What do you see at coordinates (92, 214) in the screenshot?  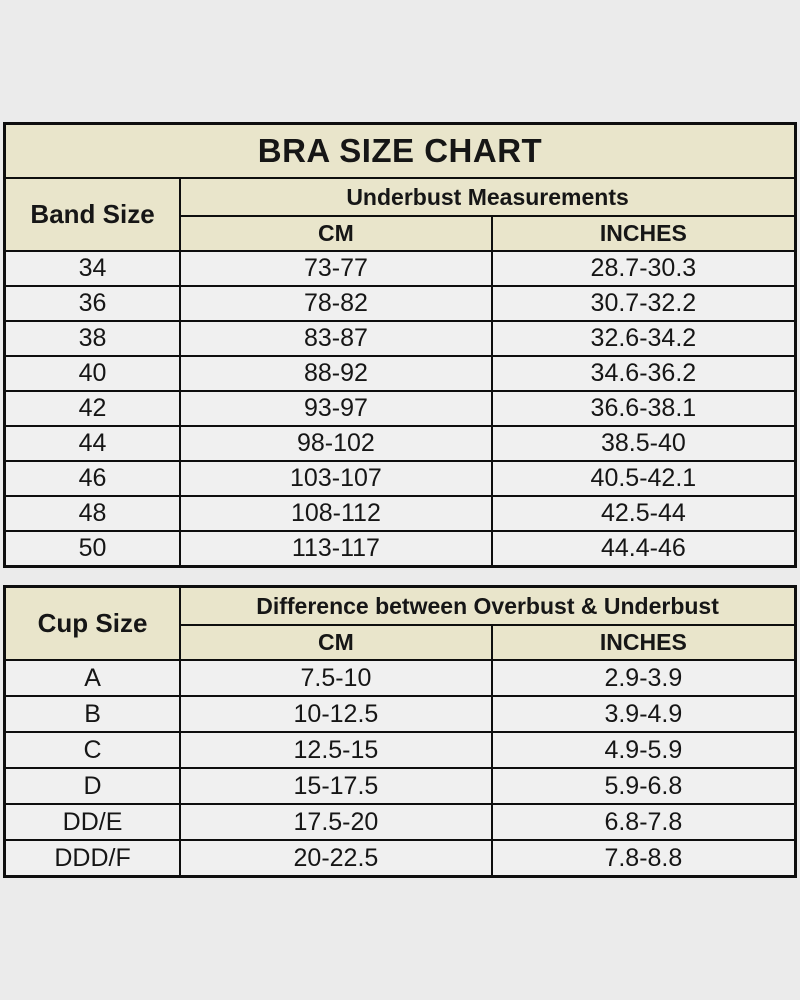 I see `band-size-column-header: Band Size` at bounding box center [92, 214].